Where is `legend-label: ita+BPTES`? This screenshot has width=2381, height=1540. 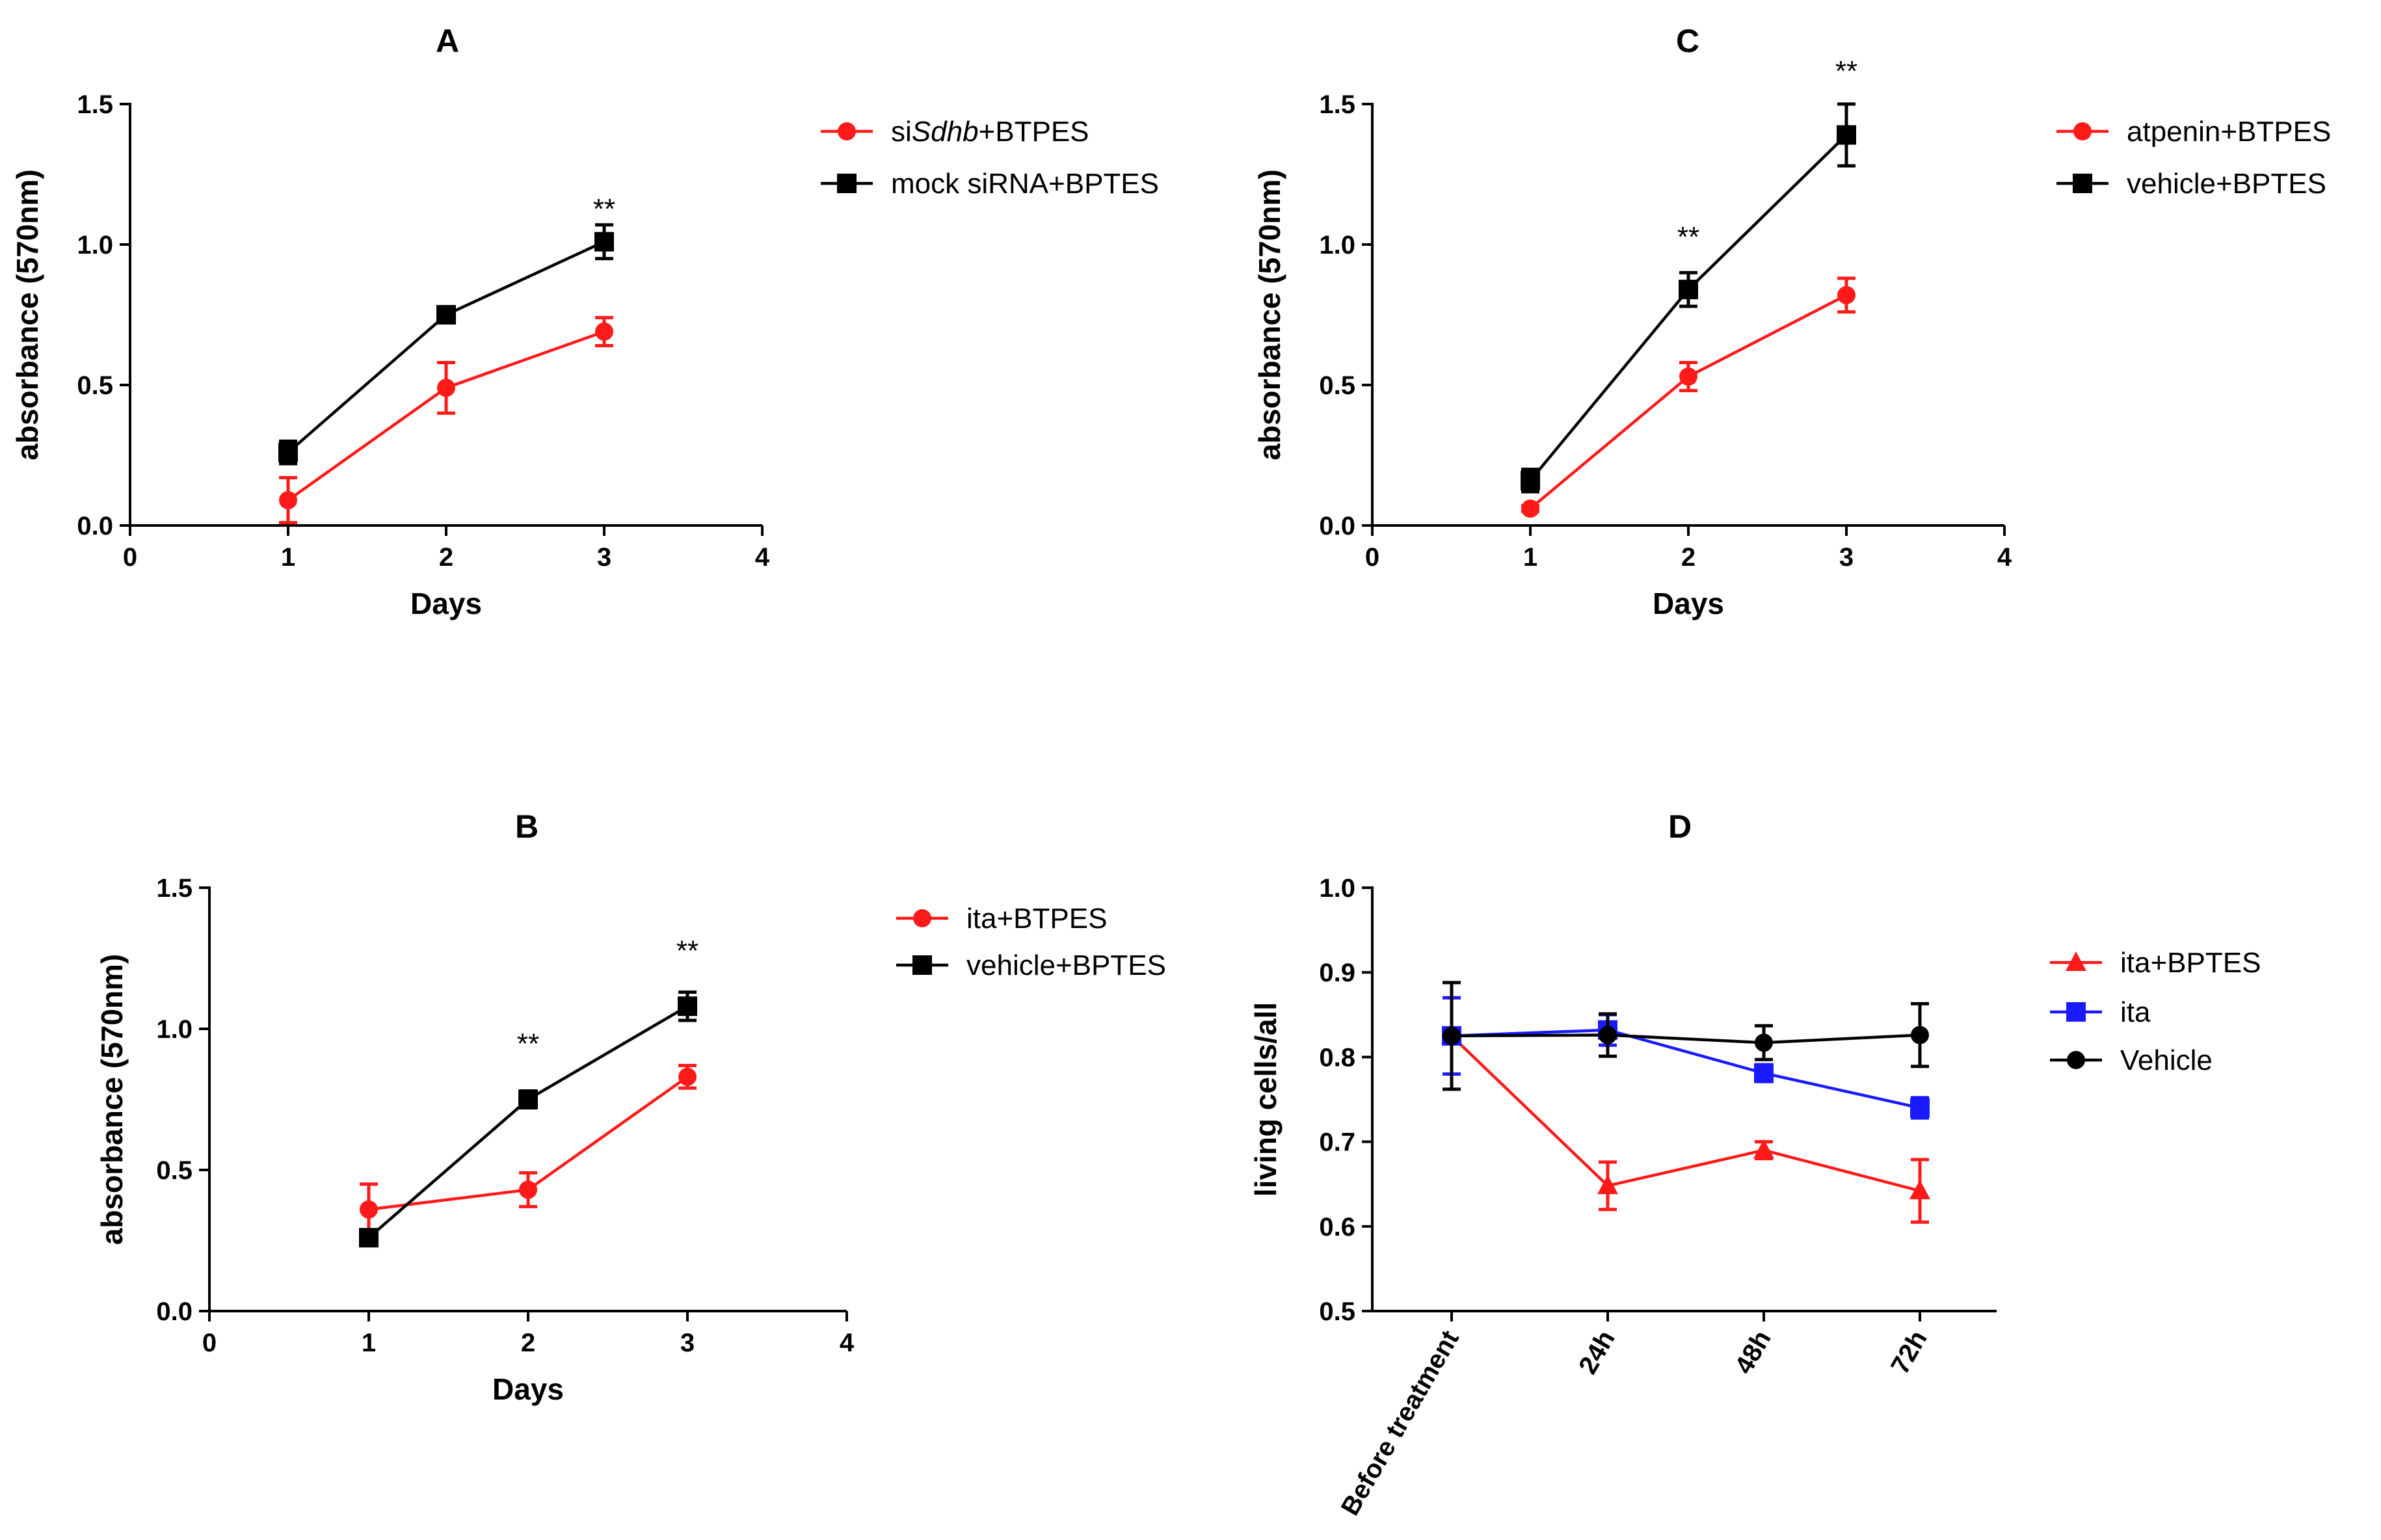 legend-label: ita+BPTES is located at coordinates (2190, 963).